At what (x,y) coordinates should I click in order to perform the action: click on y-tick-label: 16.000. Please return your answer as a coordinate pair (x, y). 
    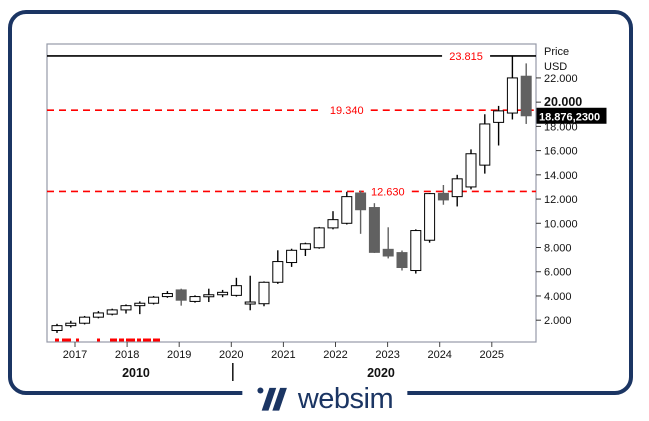
    Looking at the image, I should click on (561, 152).